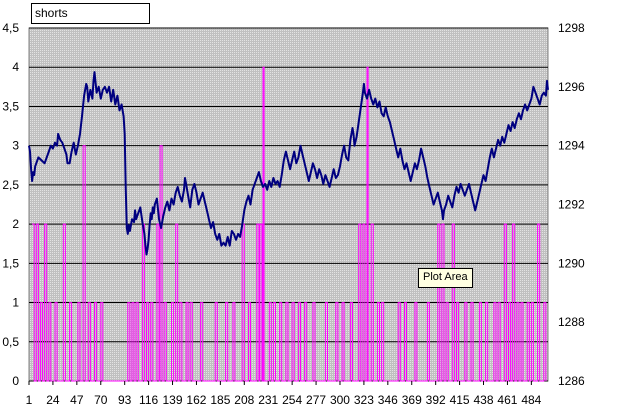 The image size is (640, 411). Describe the element at coordinates (388, 400) in the screenshot. I see `x-tick-label: 346` at that location.